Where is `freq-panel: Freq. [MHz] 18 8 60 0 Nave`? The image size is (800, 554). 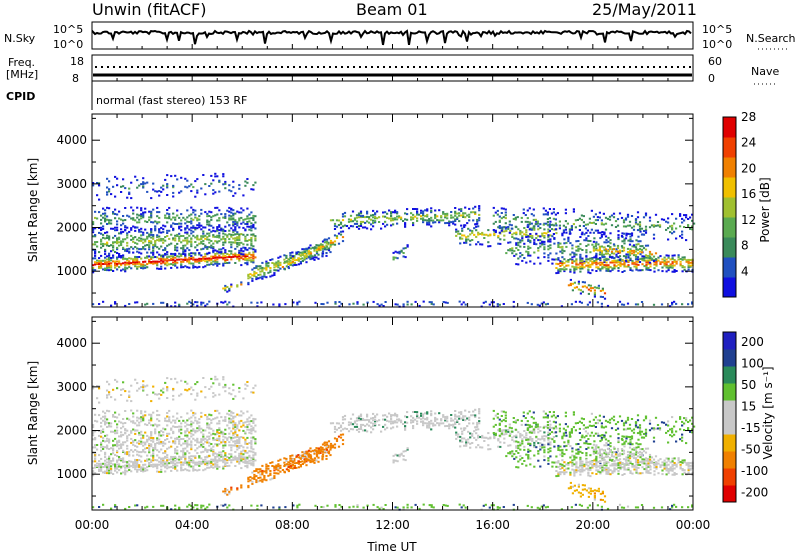 freq-panel: Freq. [MHz] 18 8 60 0 Nave is located at coordinates (392, 69).